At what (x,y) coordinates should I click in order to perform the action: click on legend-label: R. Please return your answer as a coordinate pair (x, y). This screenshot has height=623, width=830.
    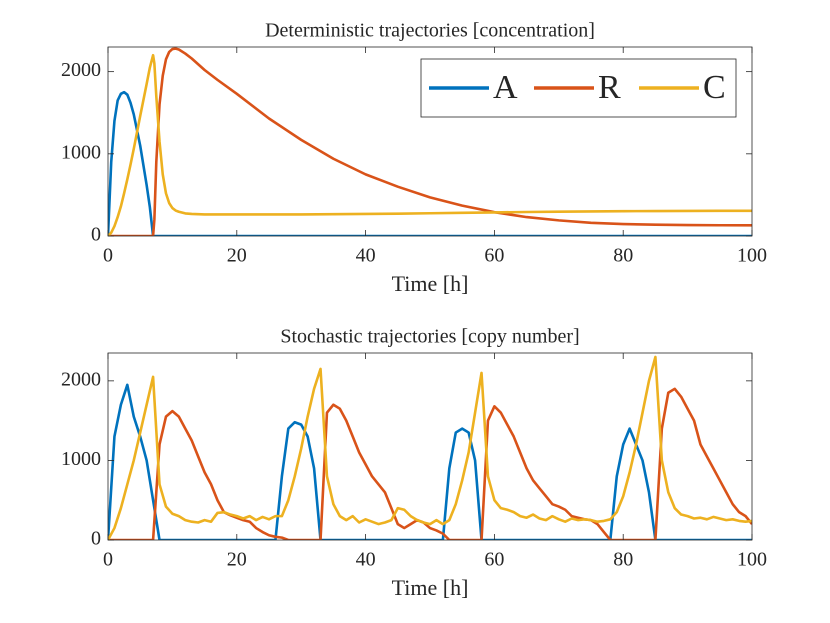
    Looking at the image, I should click on (609, 87).